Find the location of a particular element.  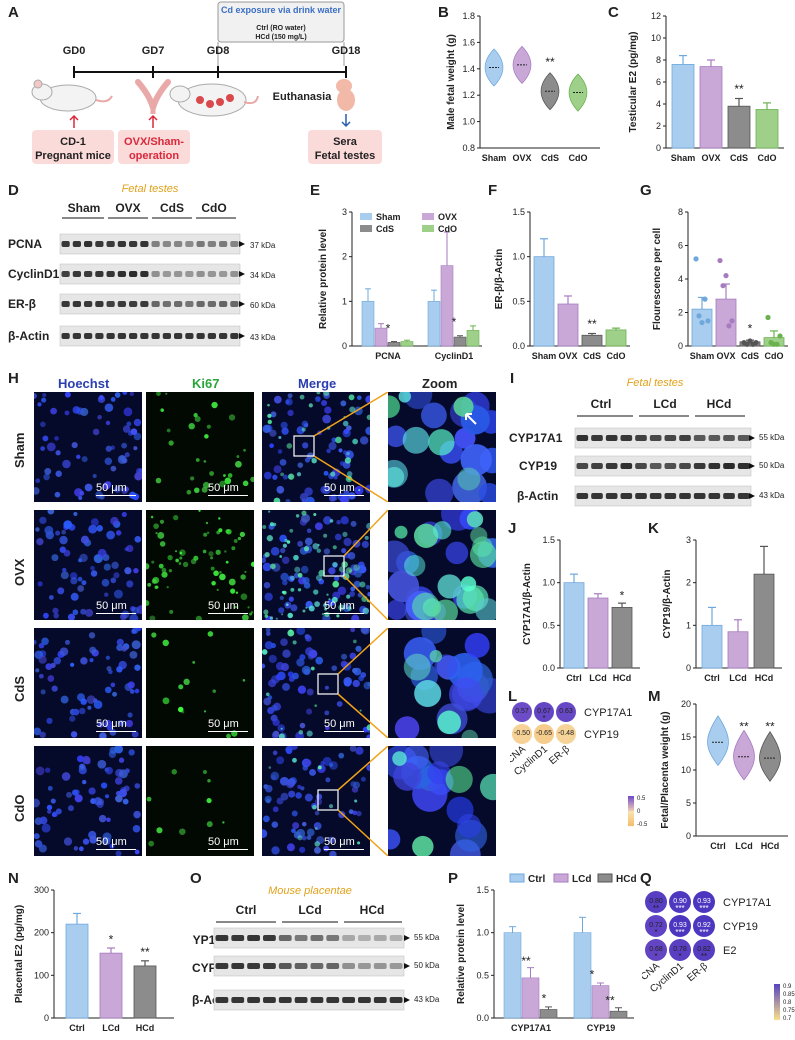

significance-mark: ** is located at coordinates (145, 952).